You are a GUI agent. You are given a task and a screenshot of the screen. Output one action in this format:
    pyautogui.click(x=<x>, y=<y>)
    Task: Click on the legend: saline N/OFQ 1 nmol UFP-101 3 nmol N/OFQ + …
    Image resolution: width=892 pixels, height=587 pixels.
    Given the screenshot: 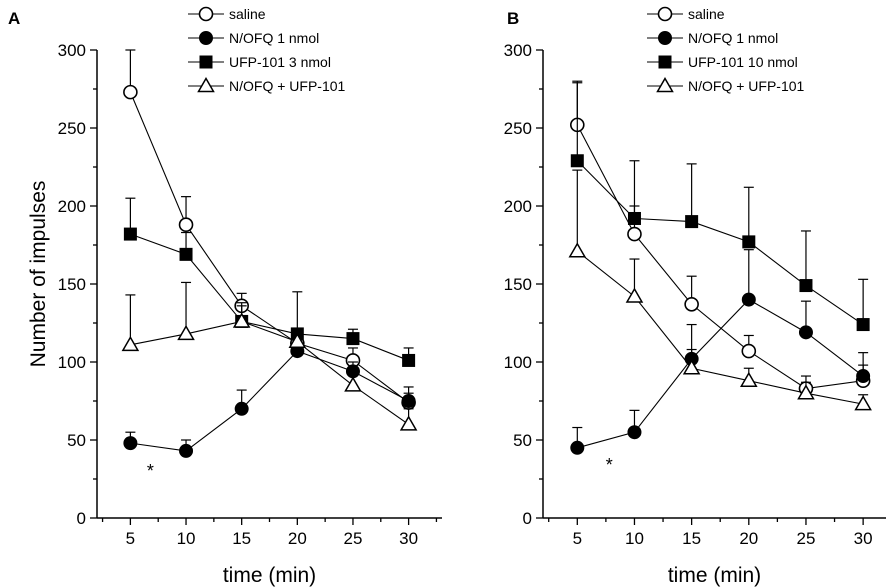 What is the action you would take?
    pyautogui.click(x=267, y=50)
    